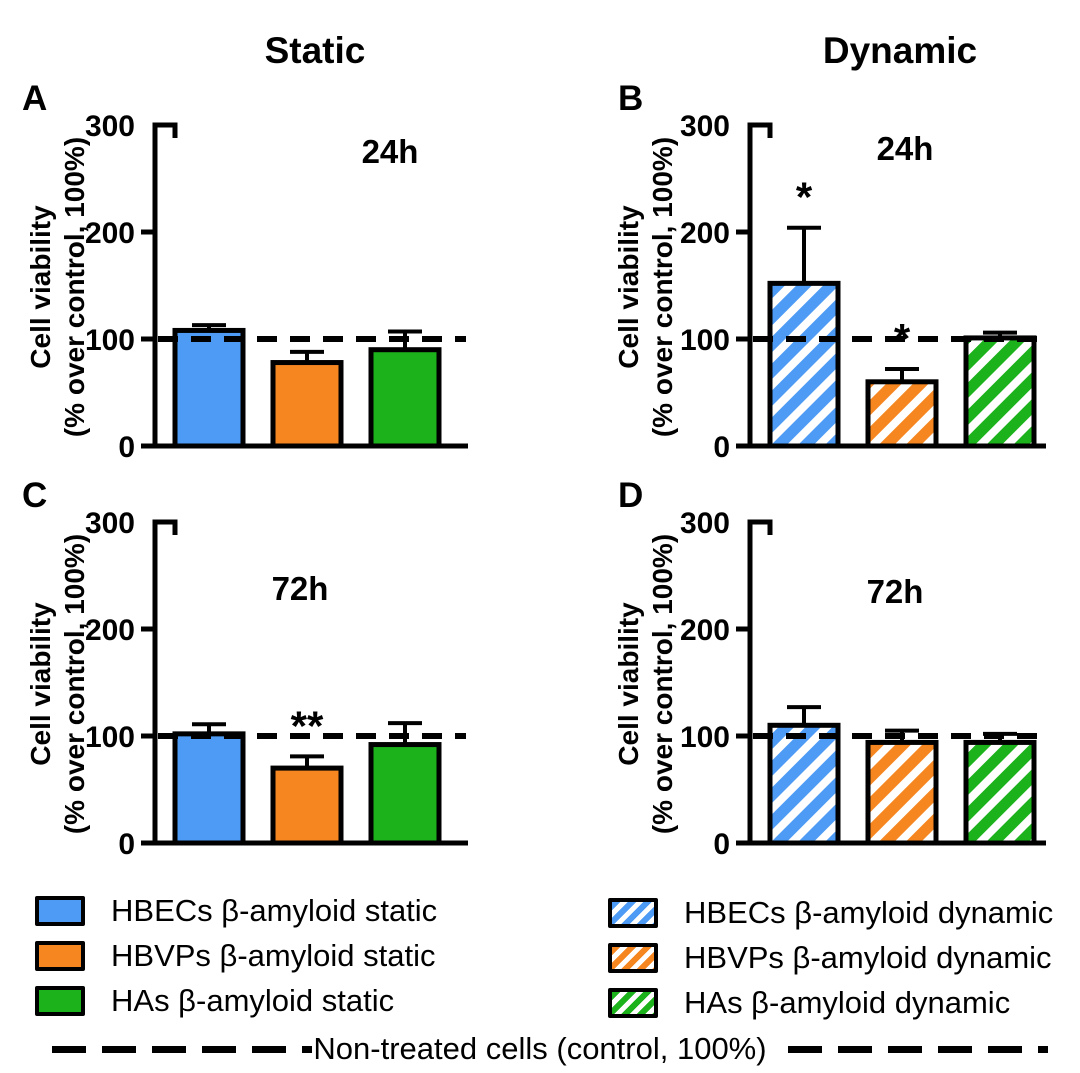 This screenshot has height=1073, width=1080. What do you see at coordinates (869, 912) in the screenshot?
I see `legend-label: HBECs β-amyloid dynamic` at bounding box center [869, 912].